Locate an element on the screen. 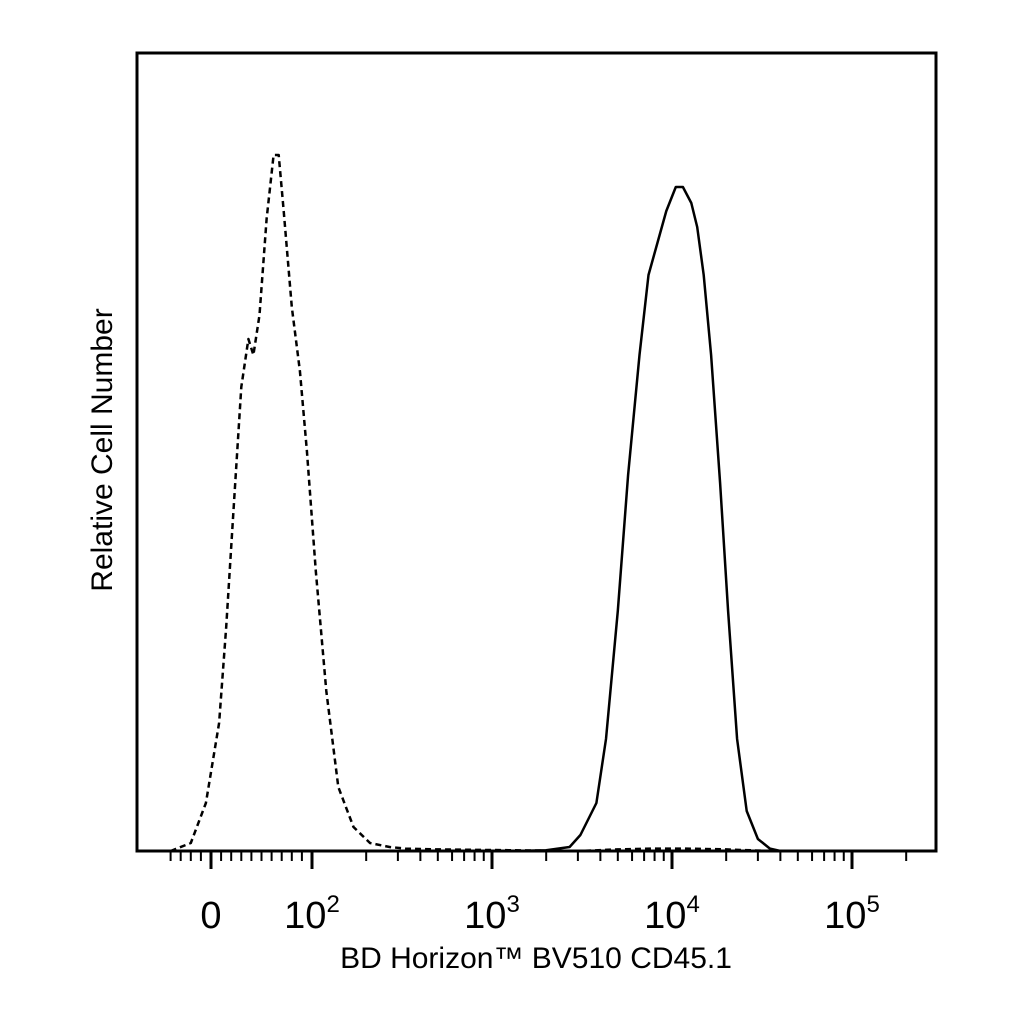  x-tick-label: 10⁵ is located at coordinates (852, 914).